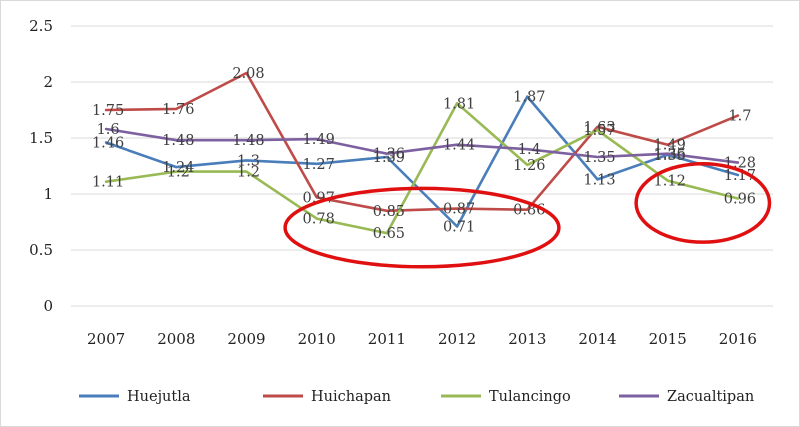 Image resolution: width=800 pixels, height=427 pixels. Describe the element at coordinates (248, 161) in the screenshot. I see `data-label: 1.3` at that location.